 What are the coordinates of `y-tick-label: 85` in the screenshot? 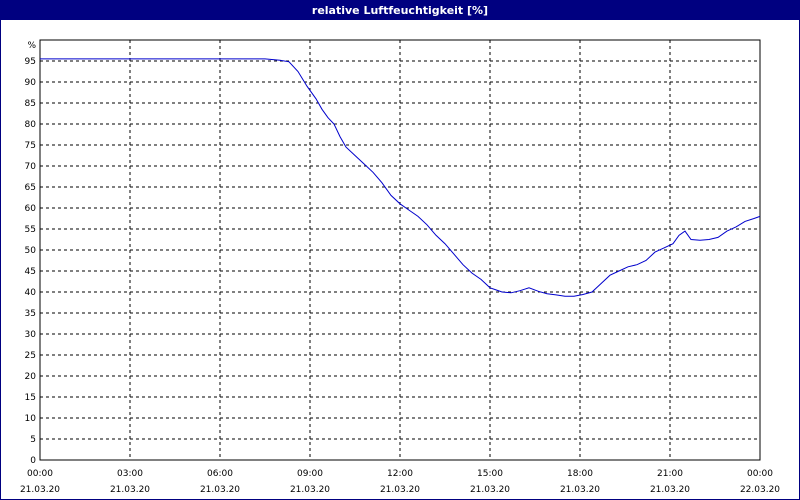 It's located at (30, 104).